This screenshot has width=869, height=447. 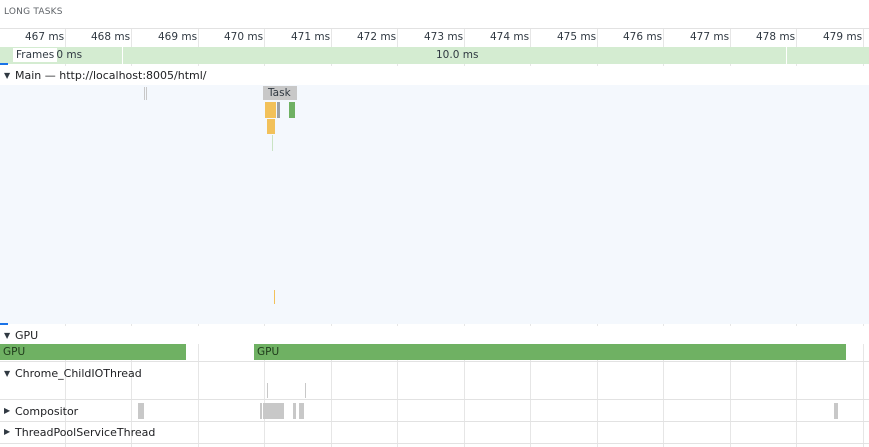 What do you see at coordinates (111, 37) in the screenshot?
I see `tick-label: 468 ms` at bounding box center [111, 37].